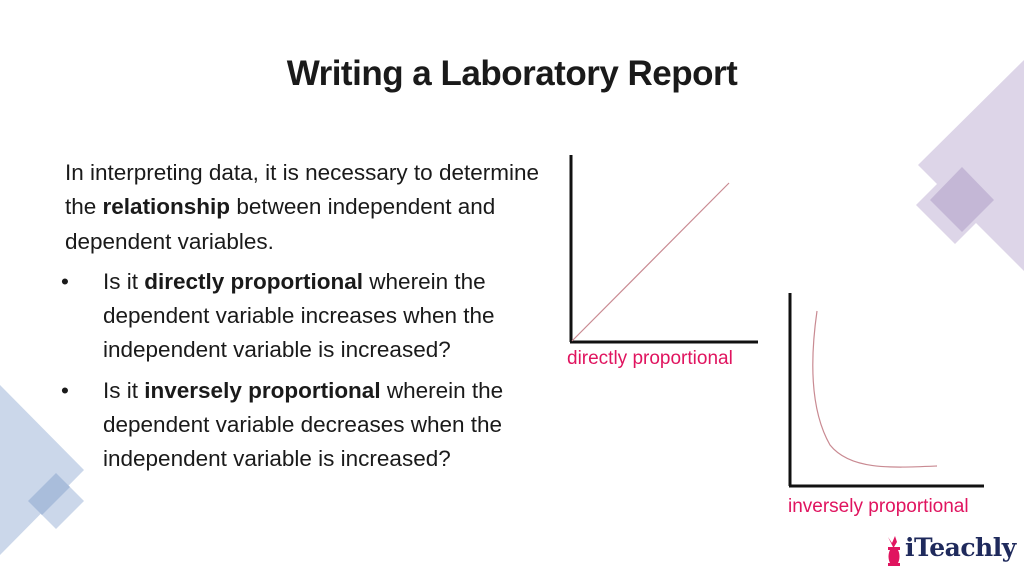  I want to click on slide-title: Writing a Laboratory Report, so click(512, 73).